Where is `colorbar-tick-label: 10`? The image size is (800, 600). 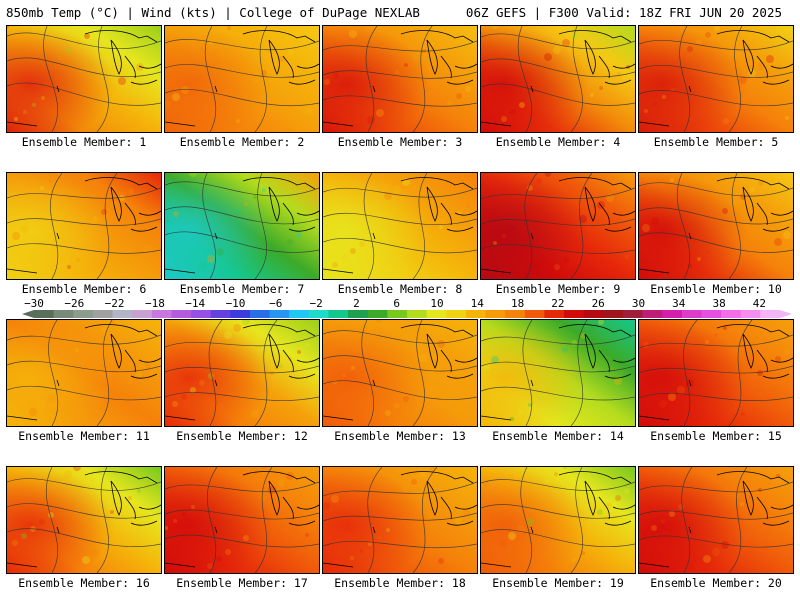 colorbar-tick-label: 10 is located at coordinates (437, 303).